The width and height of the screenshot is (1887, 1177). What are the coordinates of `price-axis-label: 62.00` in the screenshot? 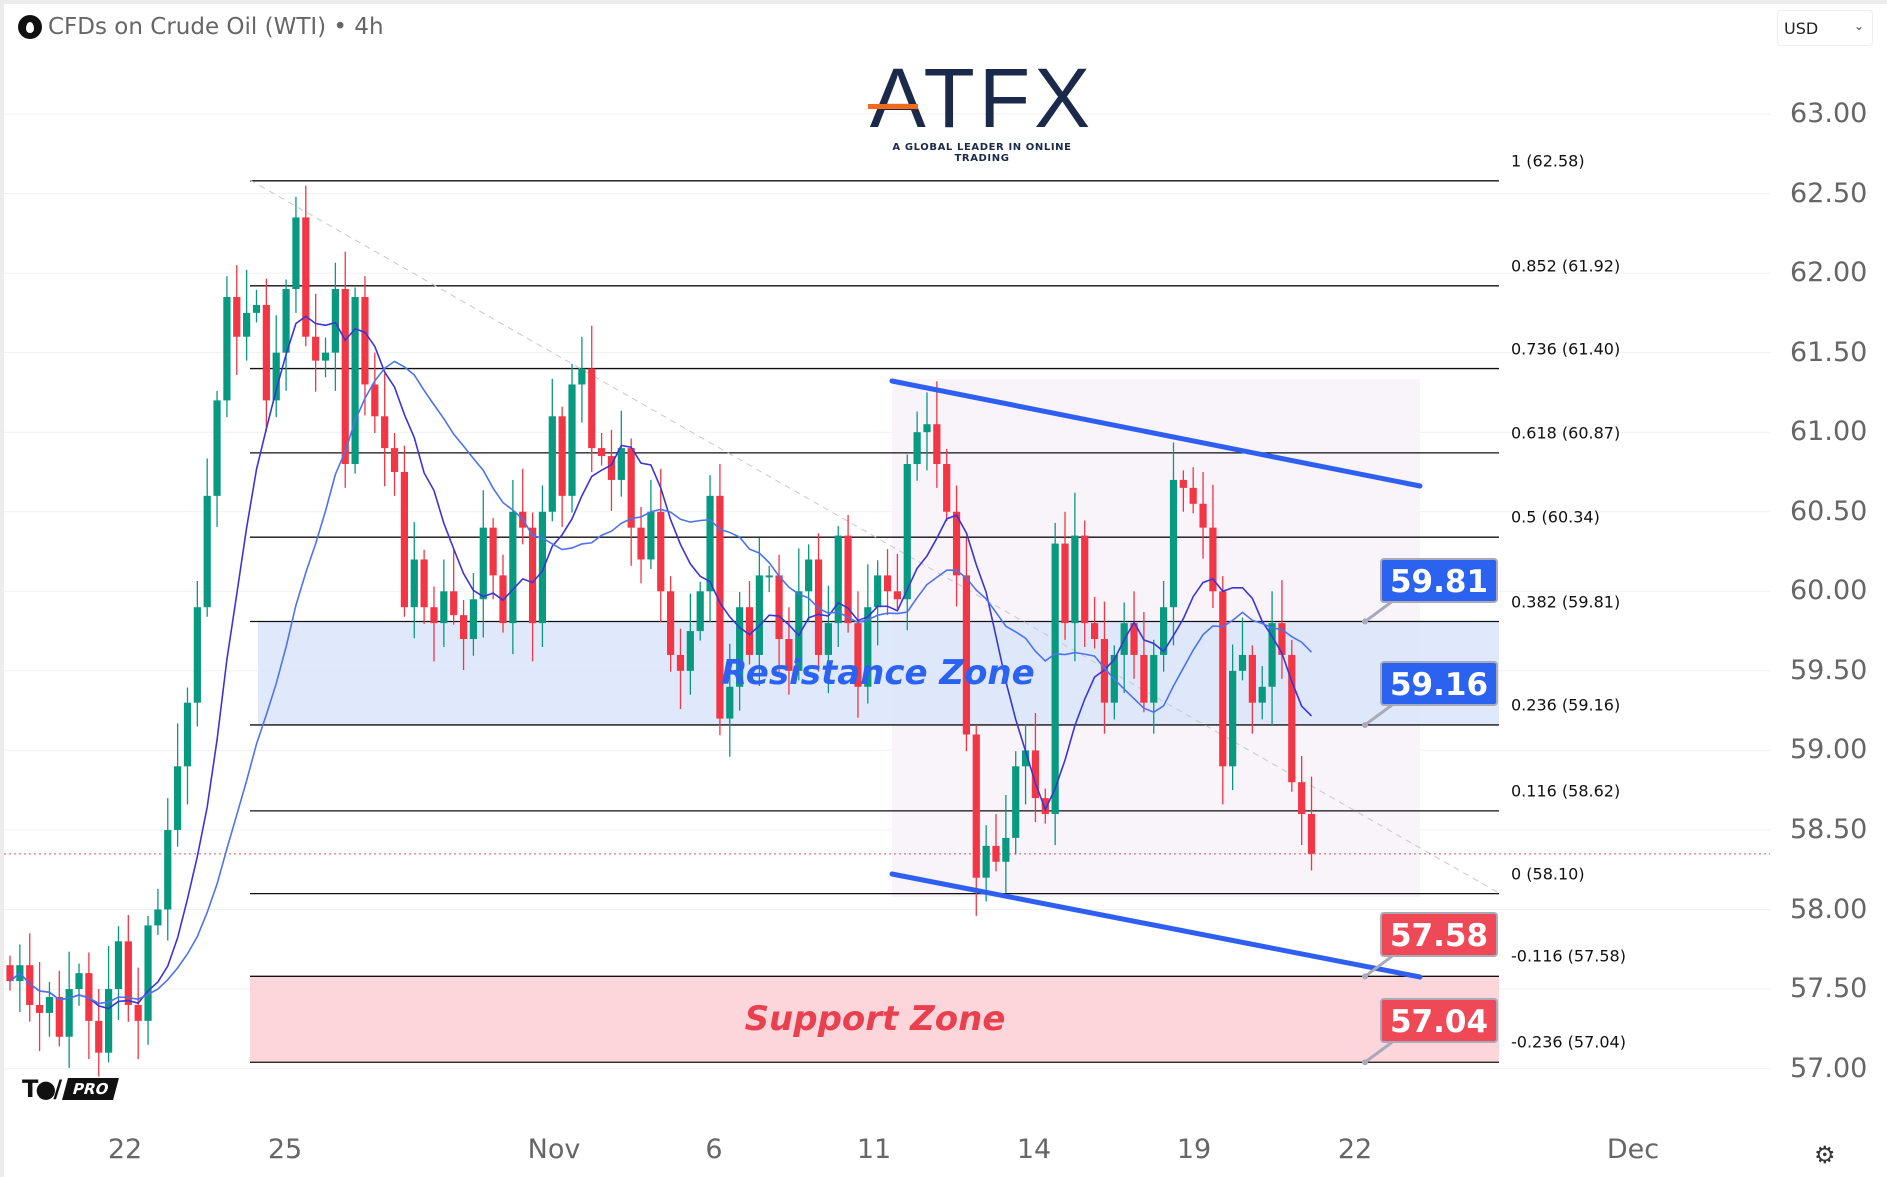 It's located at (1829, 273).